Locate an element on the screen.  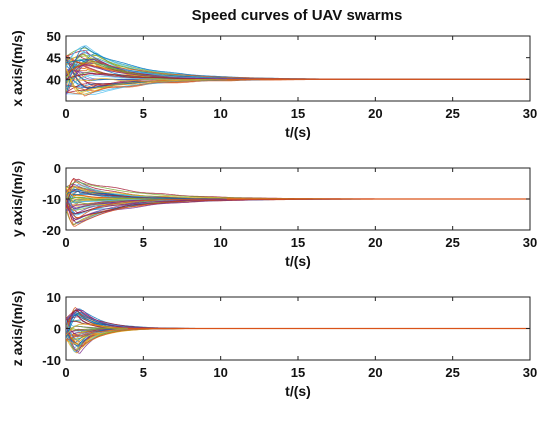
y-tick-label: -20 is located at coordinates (51, 230).